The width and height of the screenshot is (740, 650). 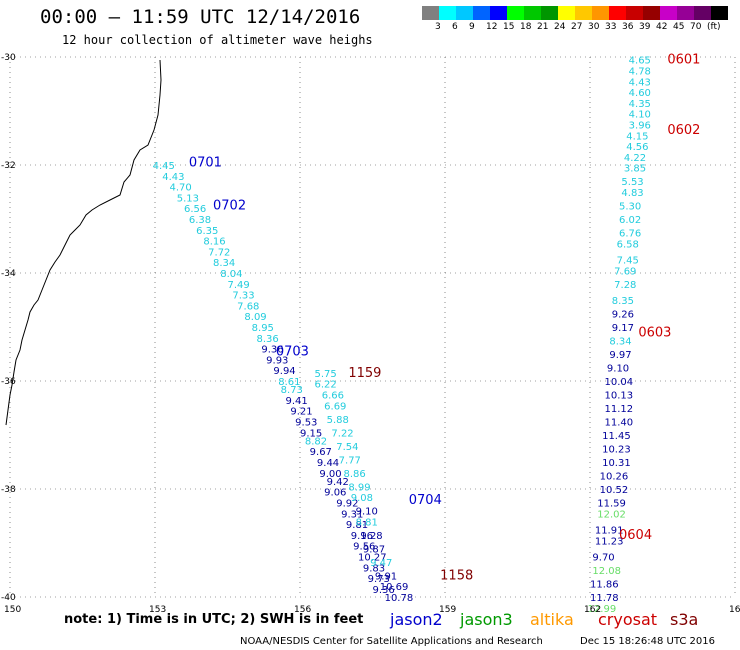 What do you see at coordinates (625, 271) in the screenshot?
I see `wave-height-value: 7.69` at bounding box center [625, 271].